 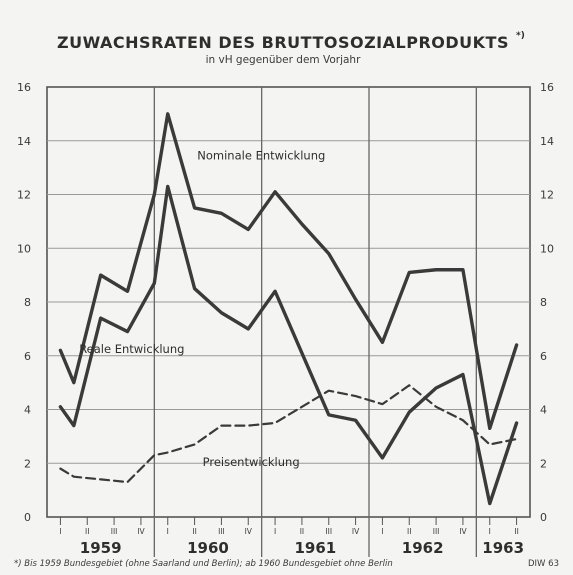 I want to click on year-label: 1961, so click(x=315, y=548).